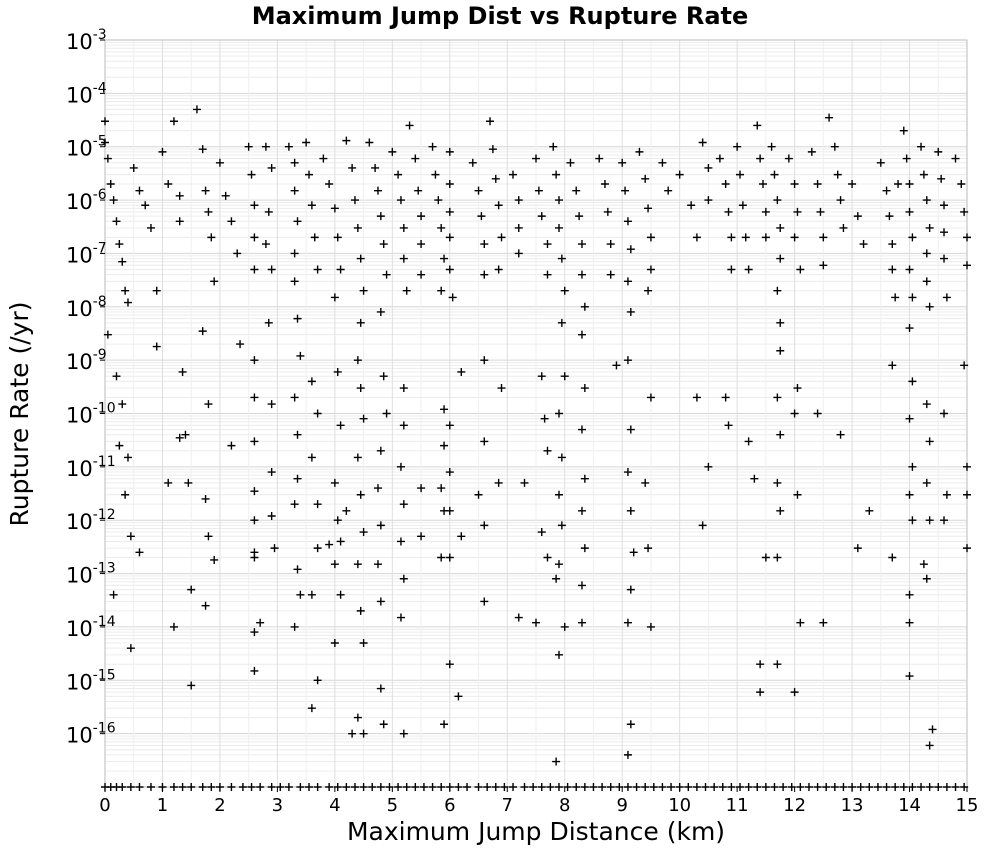 Image resolution: width=1000 pixels, height=850 pixels. What do you see at coordinates (679, 805) in the screenshot?
I see `x-tick-label: 10` at bounding box center [679, 805].